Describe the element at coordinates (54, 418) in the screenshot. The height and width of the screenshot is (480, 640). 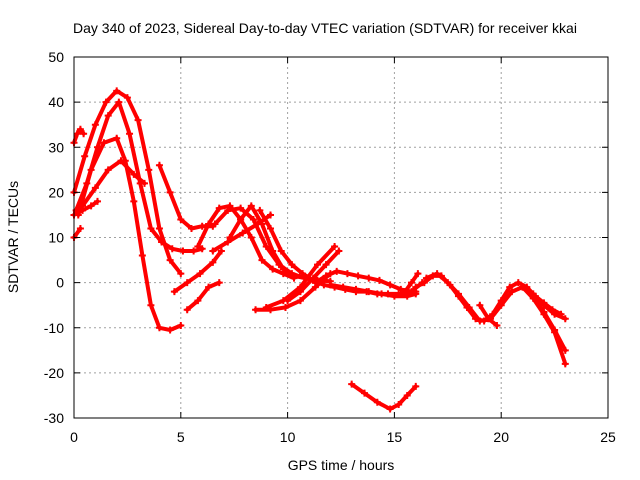
I see `y-tick-label: -30` at that location.